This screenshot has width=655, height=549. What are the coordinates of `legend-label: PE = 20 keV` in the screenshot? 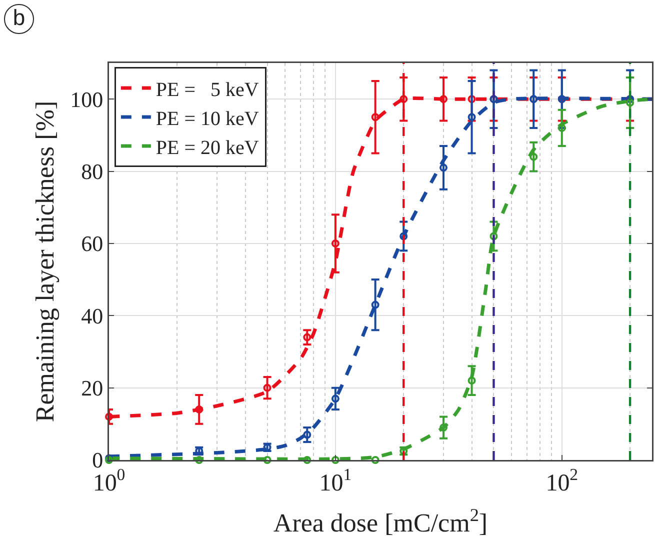 It's located at (208, 147).